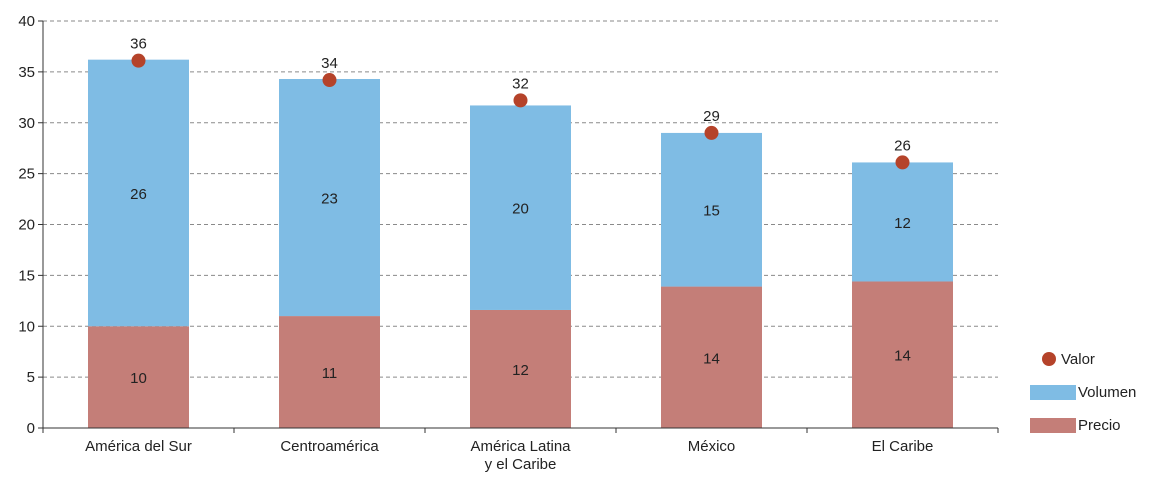 The height and width of the screenshot is (477, 1149). I want to click on point-data-label: 29, so click(711, 116).